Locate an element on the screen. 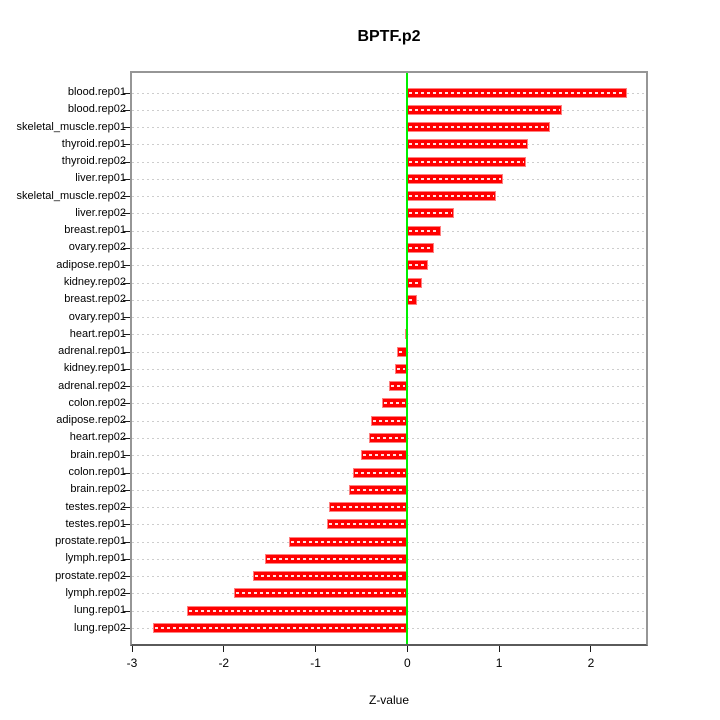  category-label: blood.rep02 is located at coordinates (96, 109).